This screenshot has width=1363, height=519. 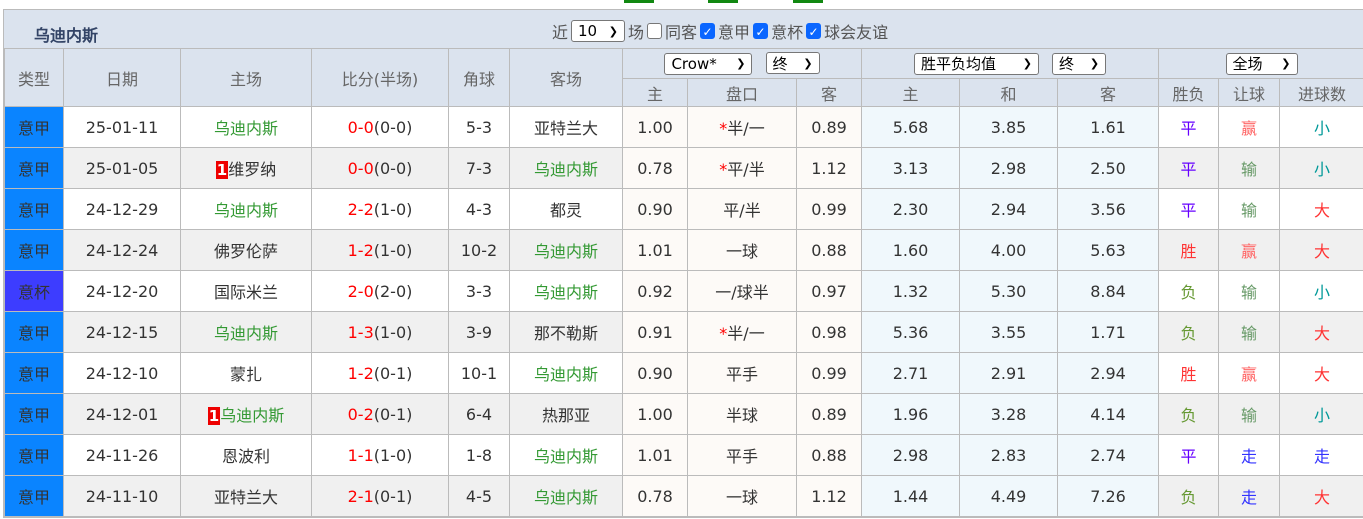 I want to click on match-score: 2-1(0-1), so click(x=380, y=496).